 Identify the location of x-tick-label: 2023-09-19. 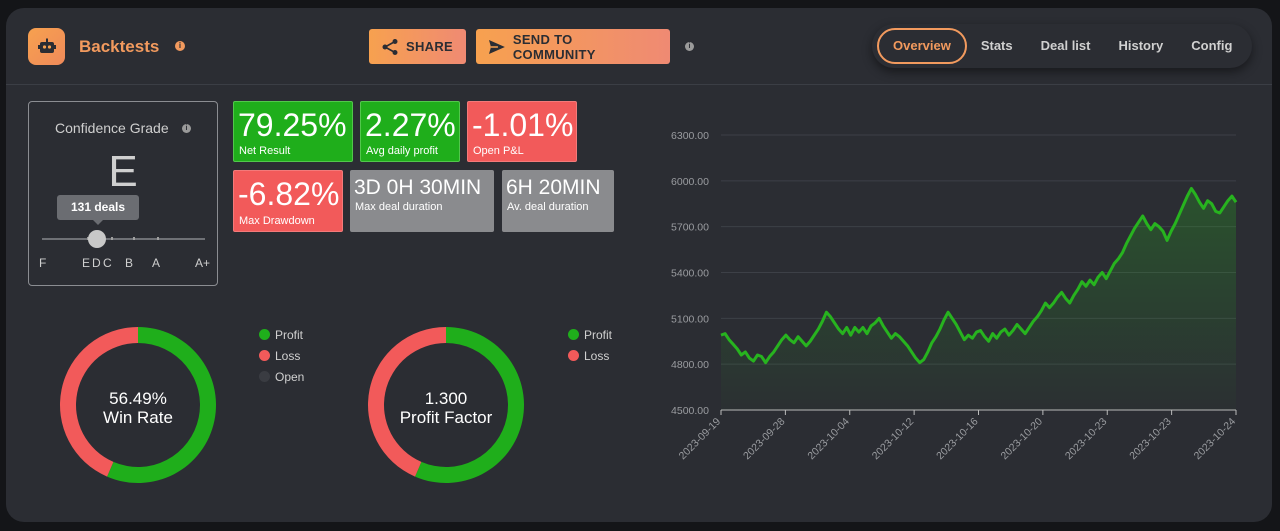
(700, 439).